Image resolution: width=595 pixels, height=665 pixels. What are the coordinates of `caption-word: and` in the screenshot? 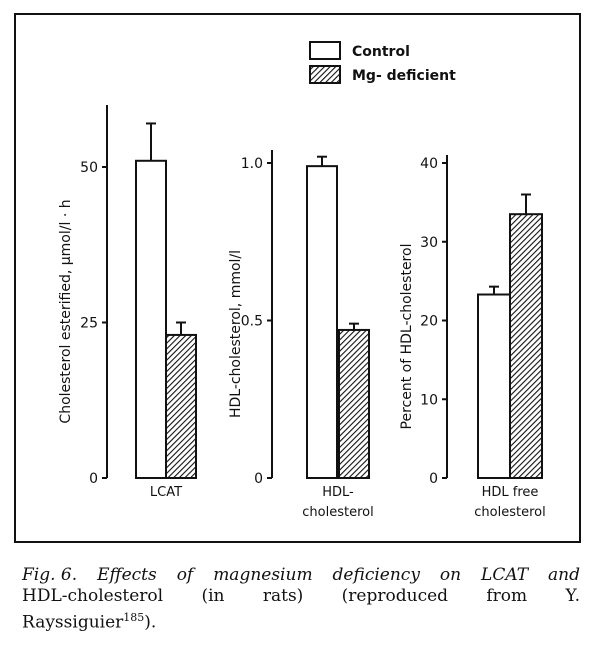 It's located at (564, 575).